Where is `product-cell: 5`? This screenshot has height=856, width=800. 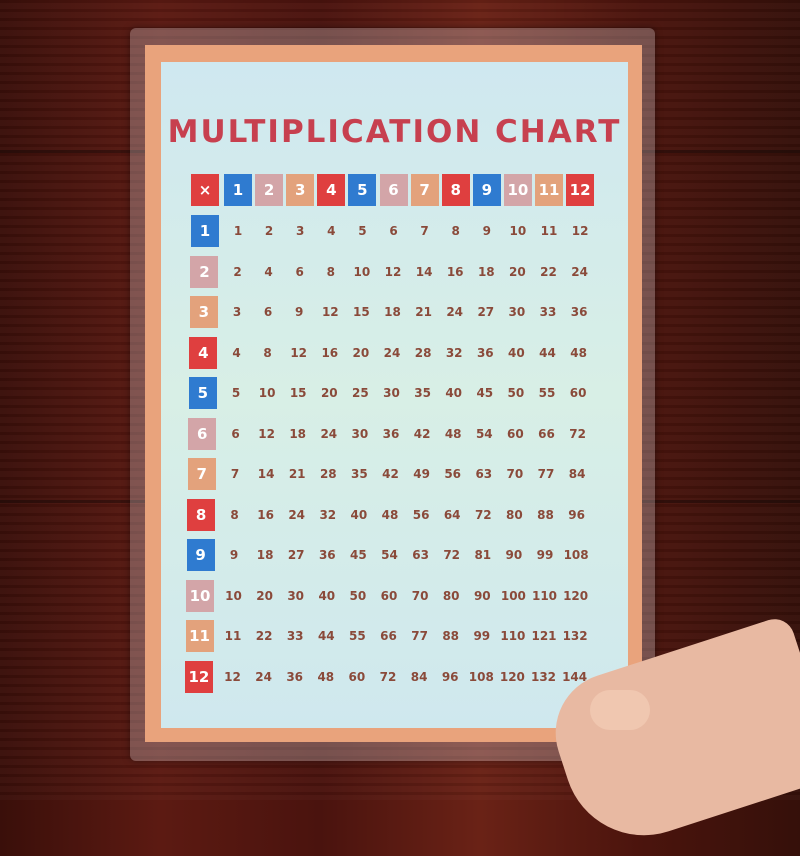 product-cell: 5 is located at coordinates (236, 393).